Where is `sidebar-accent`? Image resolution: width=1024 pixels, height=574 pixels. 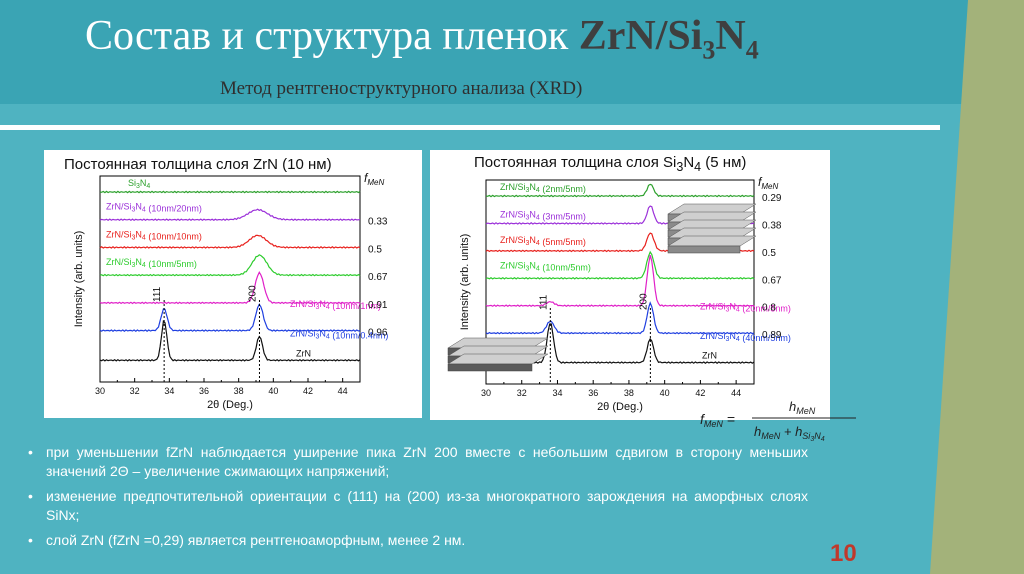
sidebar-accent is located at coordinates (996, 287).